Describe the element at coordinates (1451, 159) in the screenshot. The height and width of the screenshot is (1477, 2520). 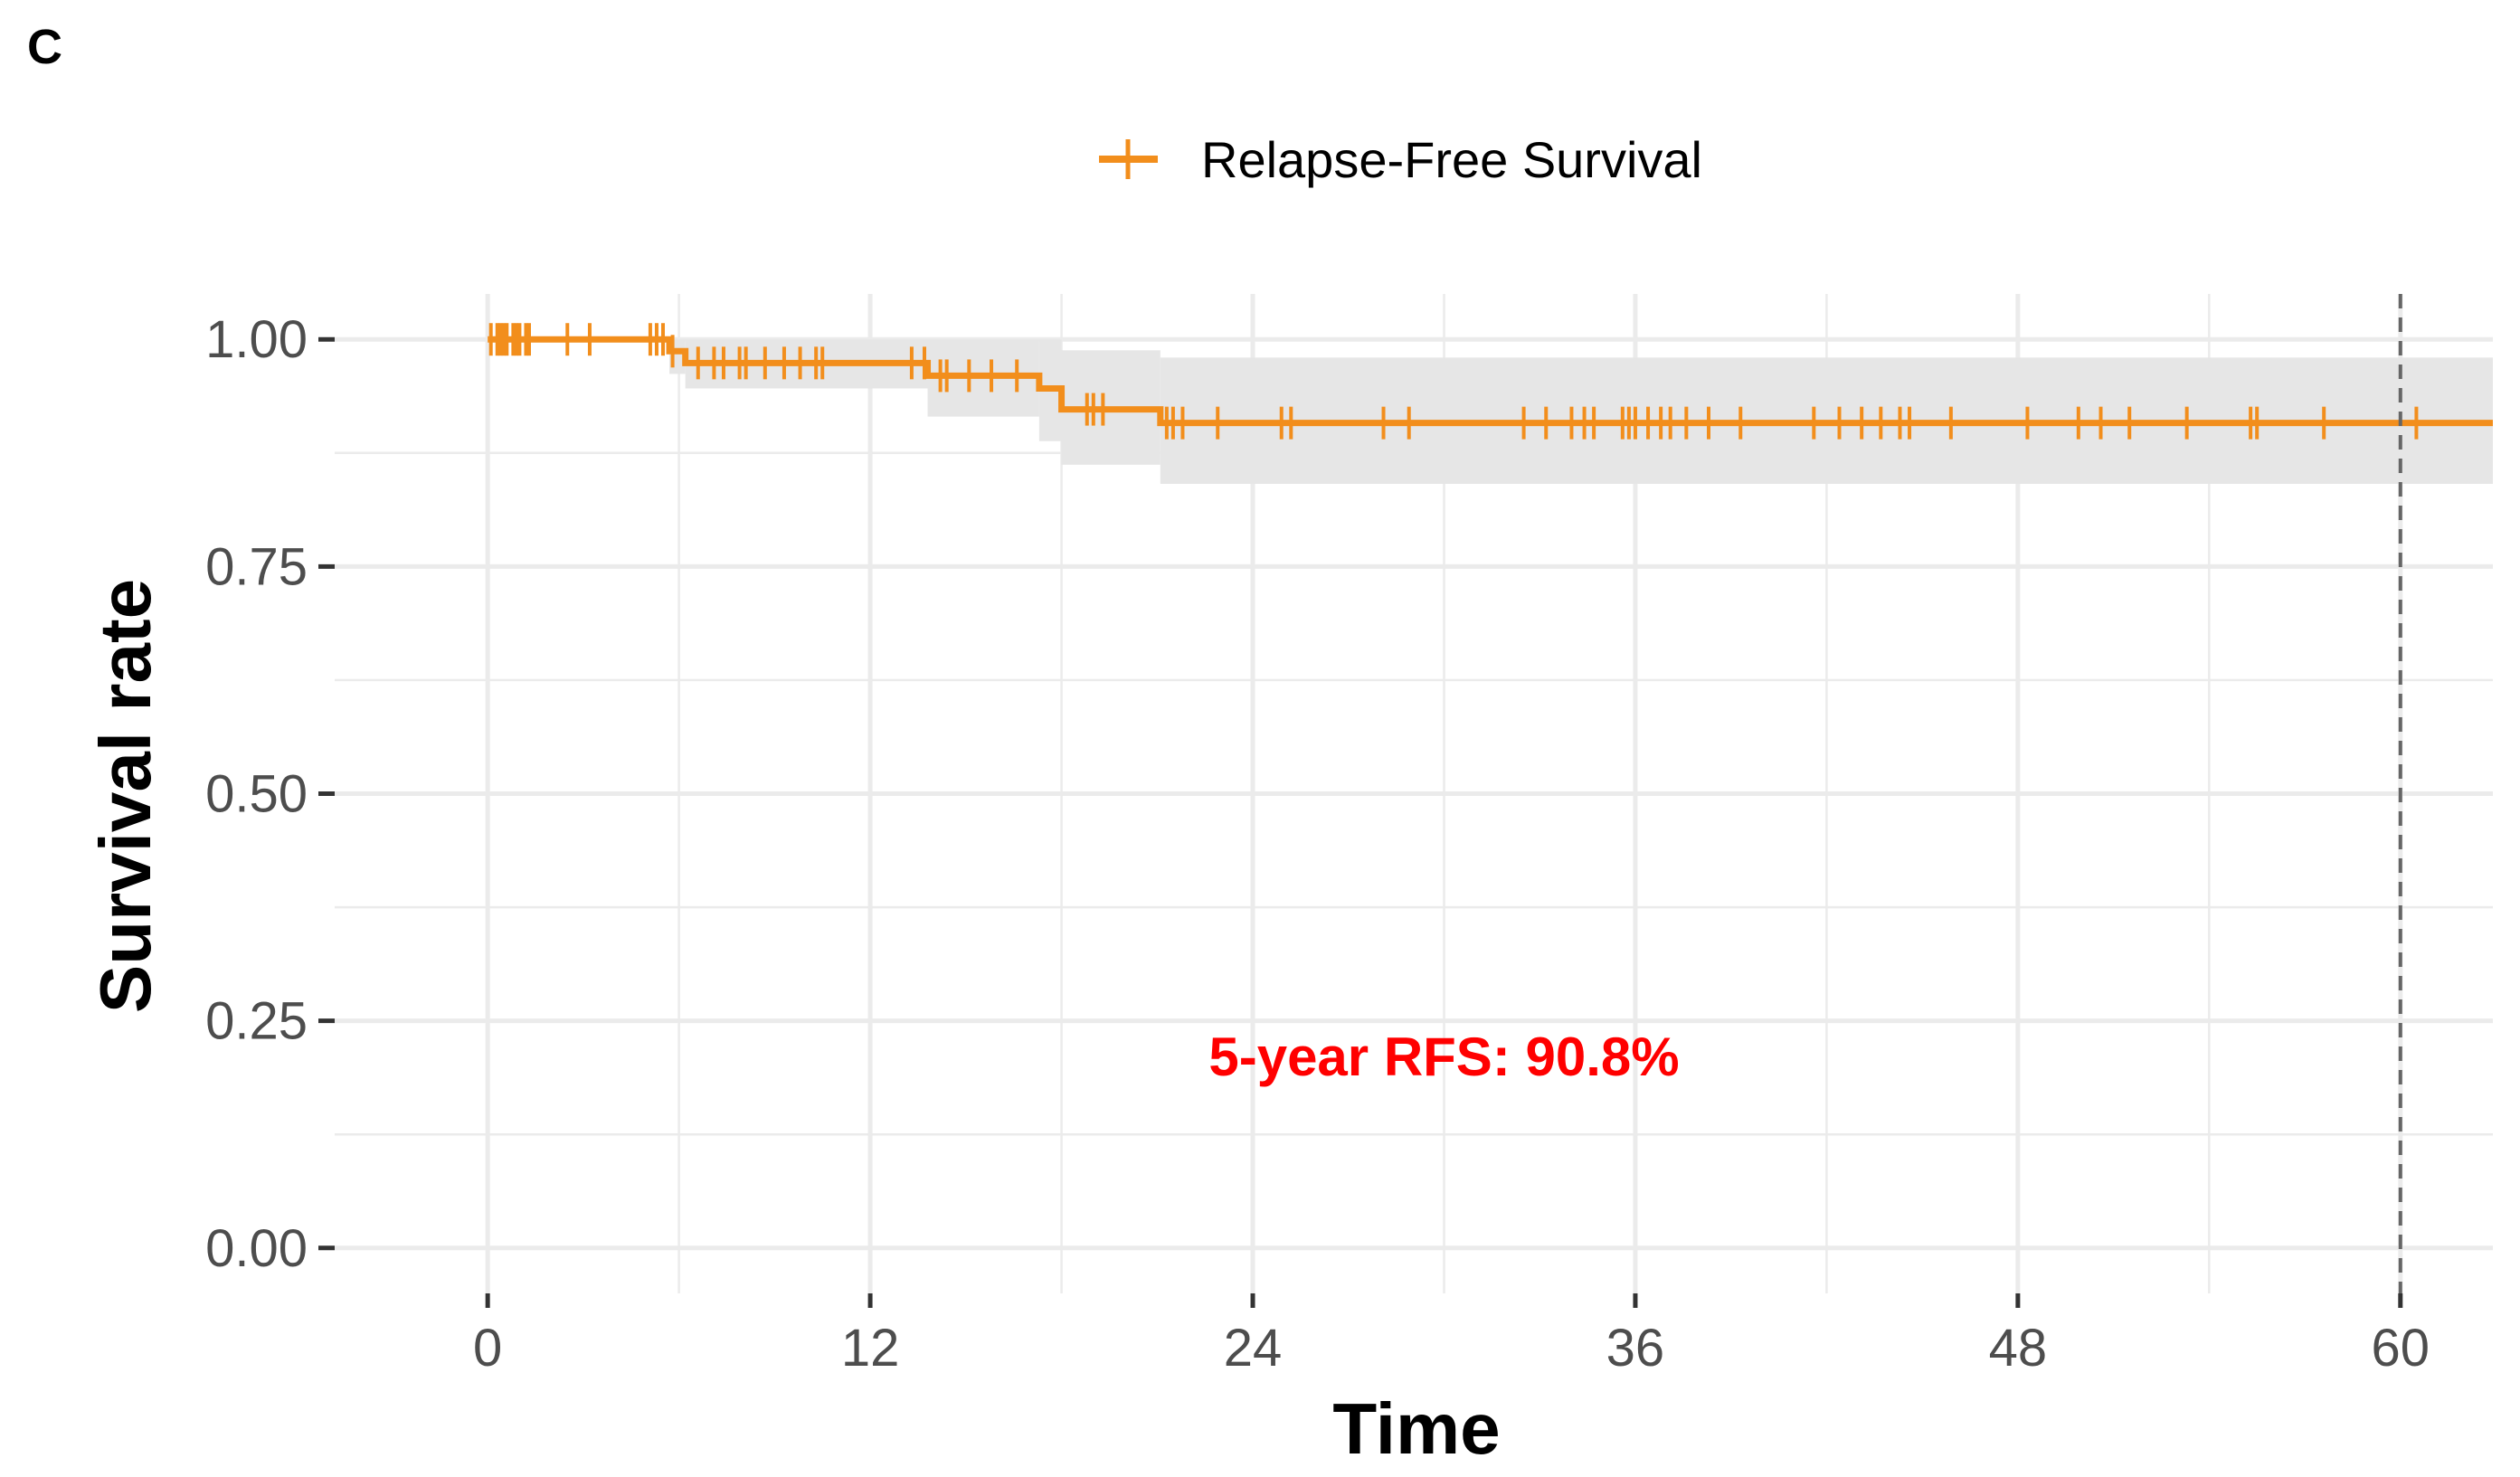
I see `legend-label: Relapse-Free Survival` at that location.